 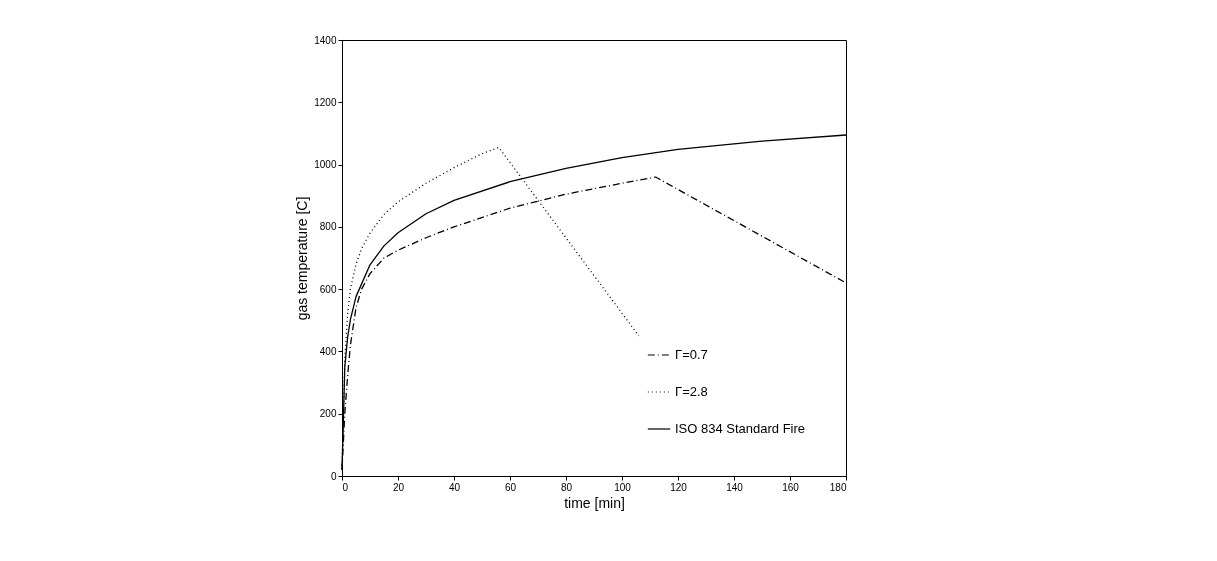 What do you see at coordinates (328, 227) in the screenshot?
I see `y-tick-label: 800` at bounding box center [328, 227].